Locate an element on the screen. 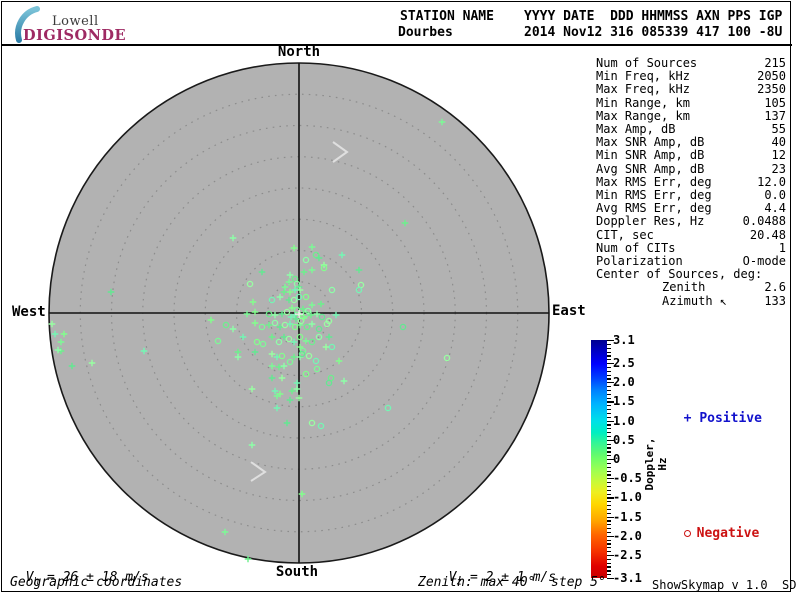 The width and height of the screenshot is (800, 600). stat-row: CIT, sec 20.48 is located at coordinates (691, 234).